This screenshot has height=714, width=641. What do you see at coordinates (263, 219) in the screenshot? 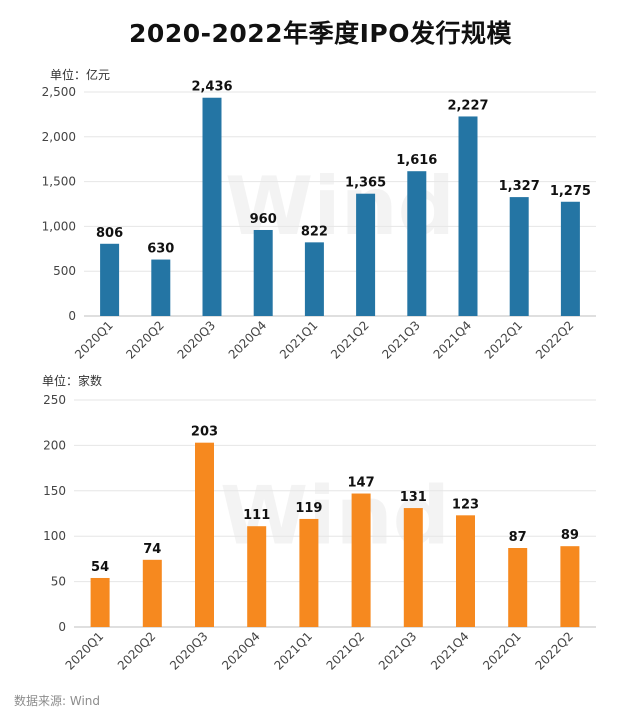
I see `amount-data-label: 960` at bounding box center [263, 219].